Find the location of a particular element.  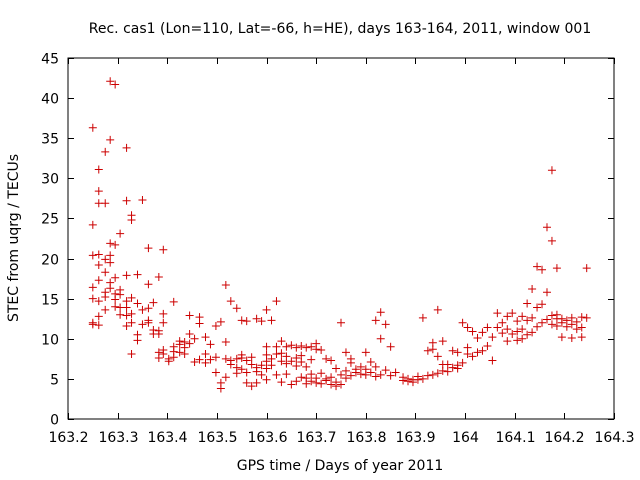

y-tick-label: 15 is located at coordinates (50, 301).